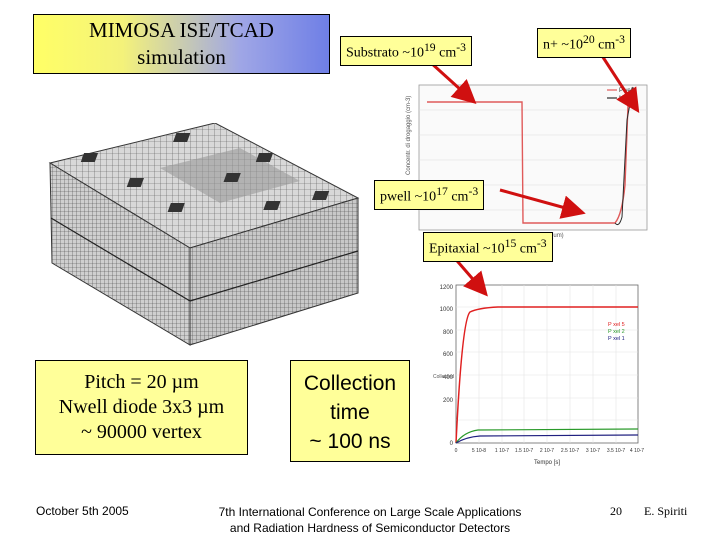  What do you see at coordinates (526, 249) in the screenshot?
I see `epitaxial-unit: cm` at bounding box center [526, 249].